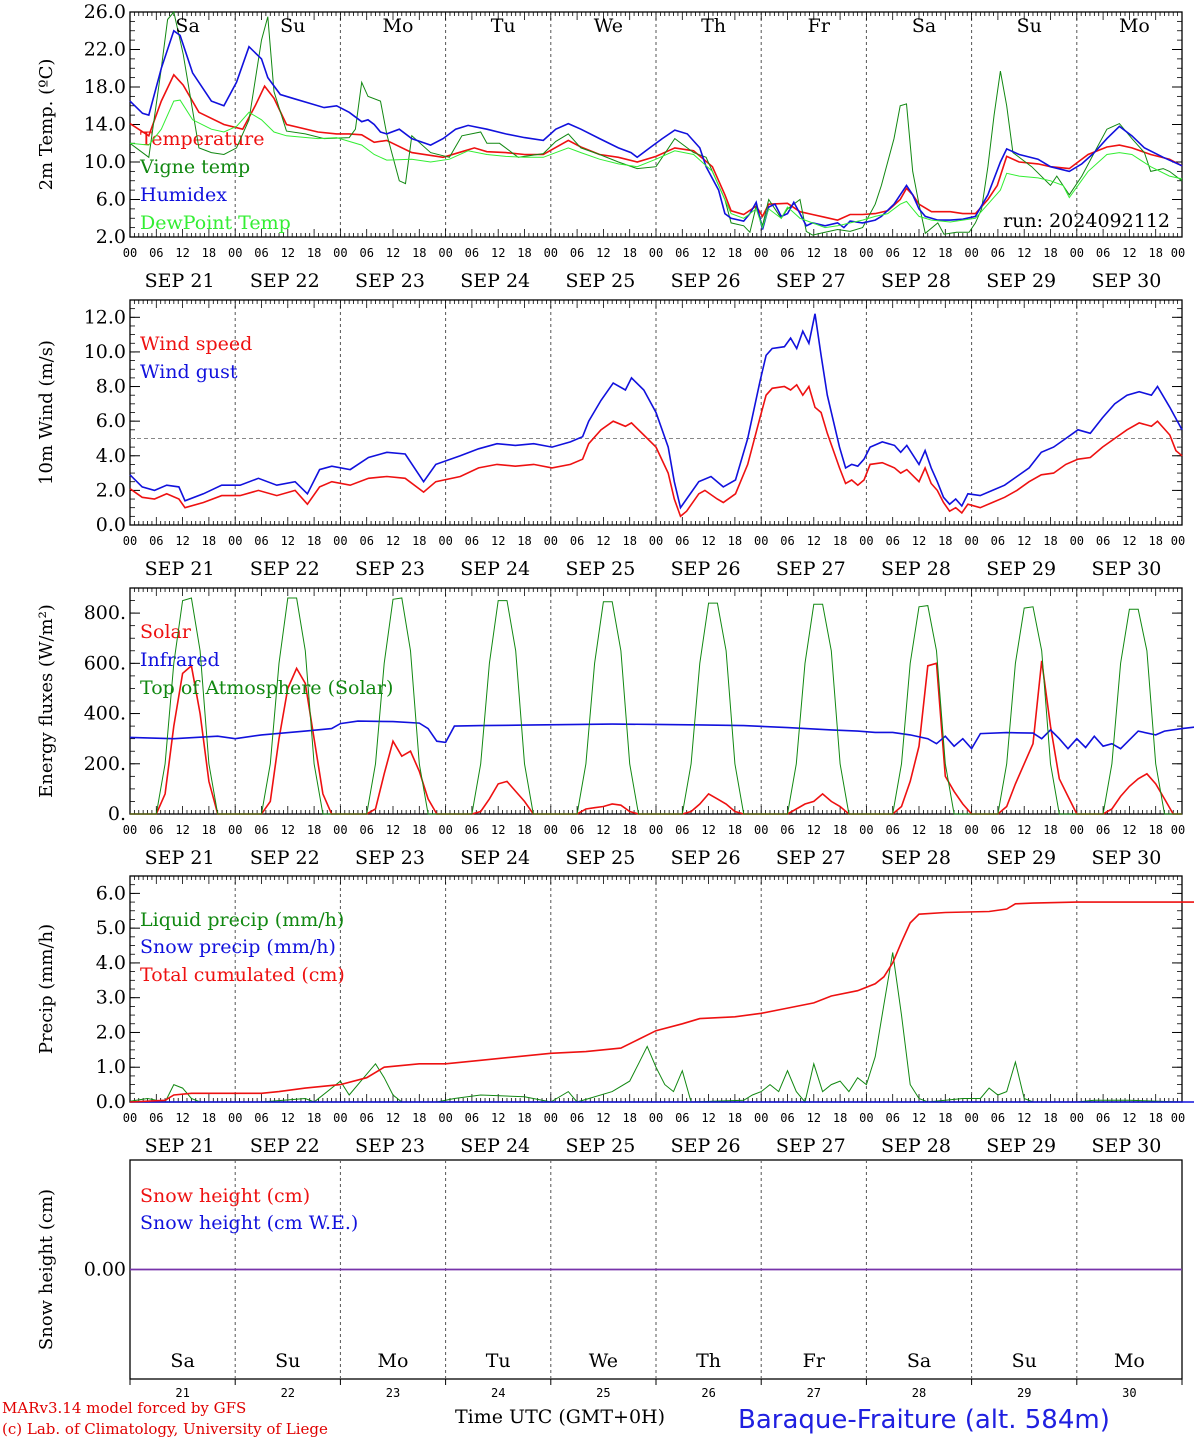  Describe the element at coordinates (1086, 221) in the screenshot. I see `run-label: run: 2024092112` at that location.